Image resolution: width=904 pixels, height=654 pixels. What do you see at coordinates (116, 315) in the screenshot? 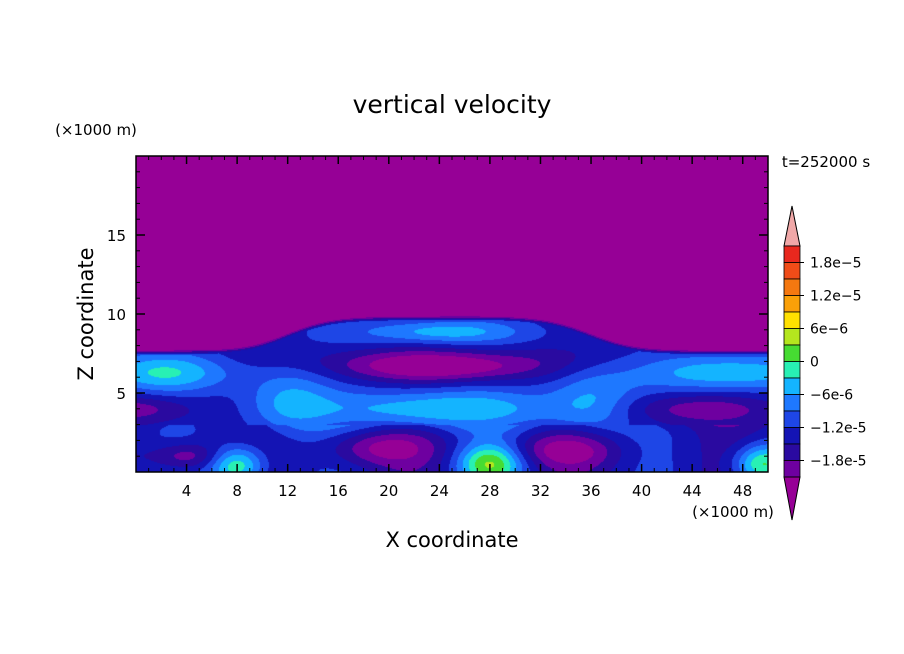
I see `y-tick-label: 10` at bounding box center [116, 315].